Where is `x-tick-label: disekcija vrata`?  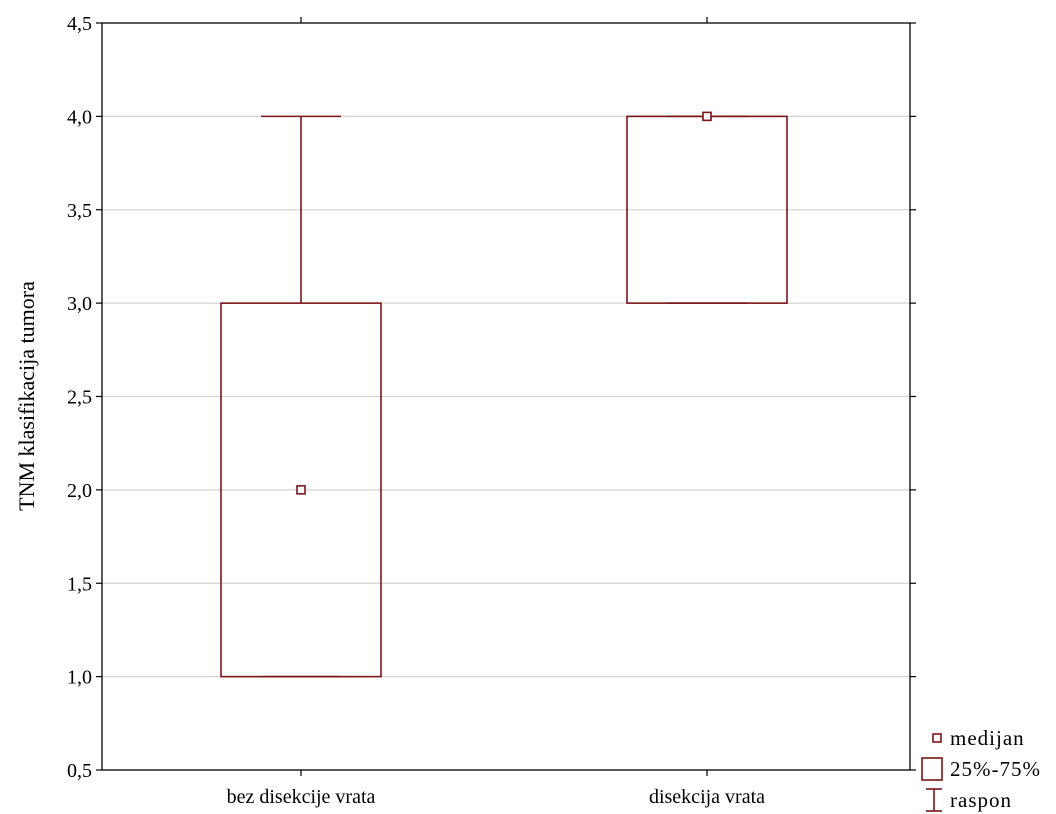
x-tick-label: disekcija vrata is located at coordinates (707, 797).